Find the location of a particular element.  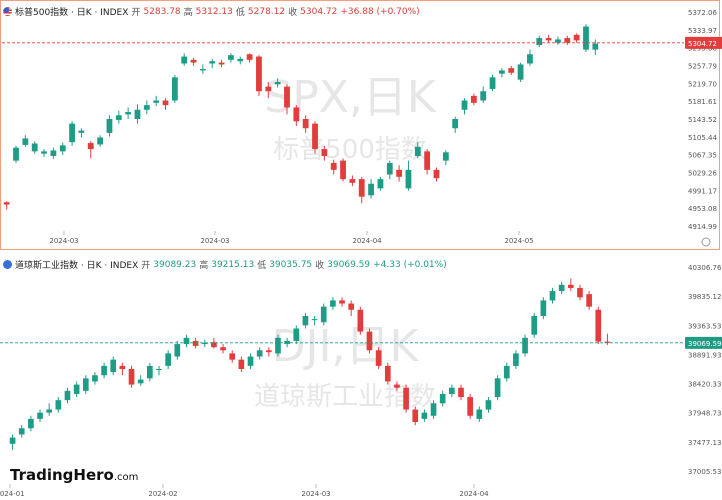

y-tick-label: 4914.99 is located at coordinates (702, 227).